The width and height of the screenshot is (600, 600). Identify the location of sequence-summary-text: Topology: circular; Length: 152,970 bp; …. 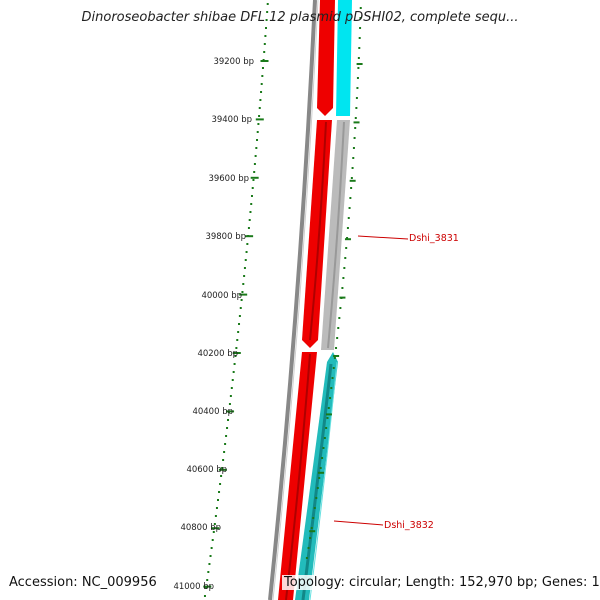
(441, 582).